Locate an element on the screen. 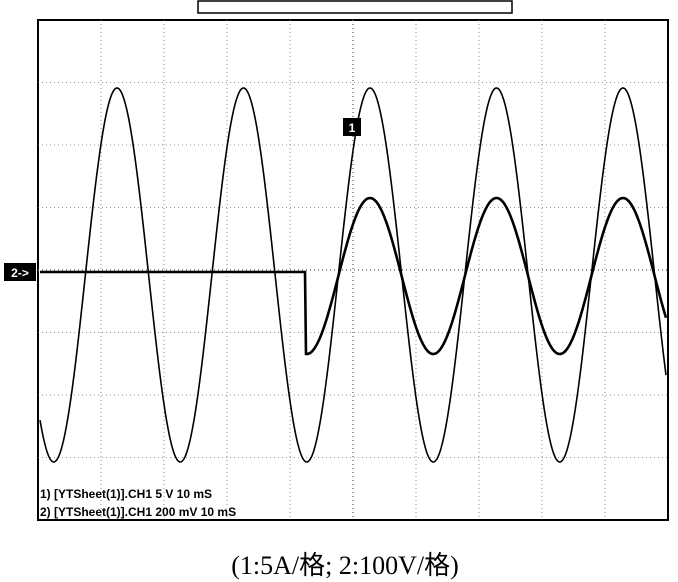 The image size is (678, 582). ch2-marker: 2-> is located at coordinates (20, 273).